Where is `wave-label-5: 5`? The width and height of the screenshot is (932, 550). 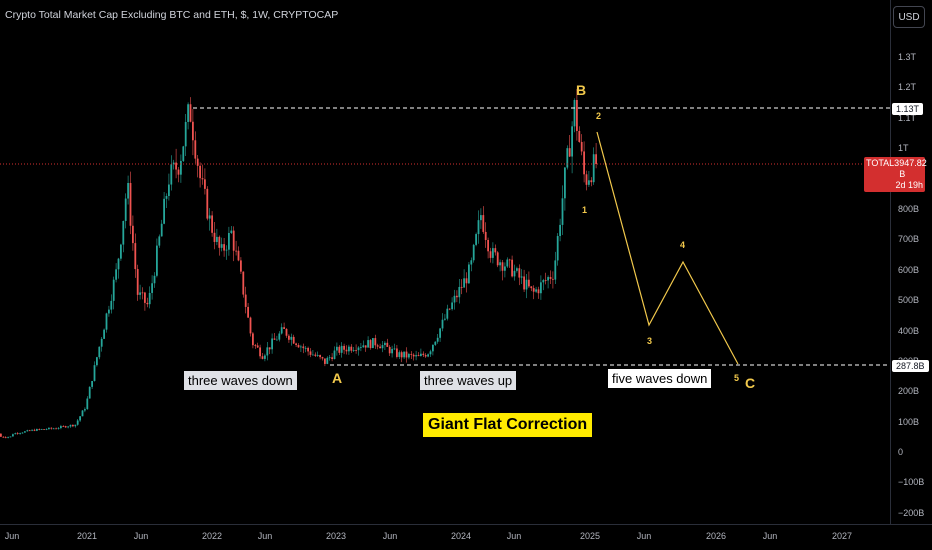
wave-label-5: 5 is located at coordinates (737, 378).